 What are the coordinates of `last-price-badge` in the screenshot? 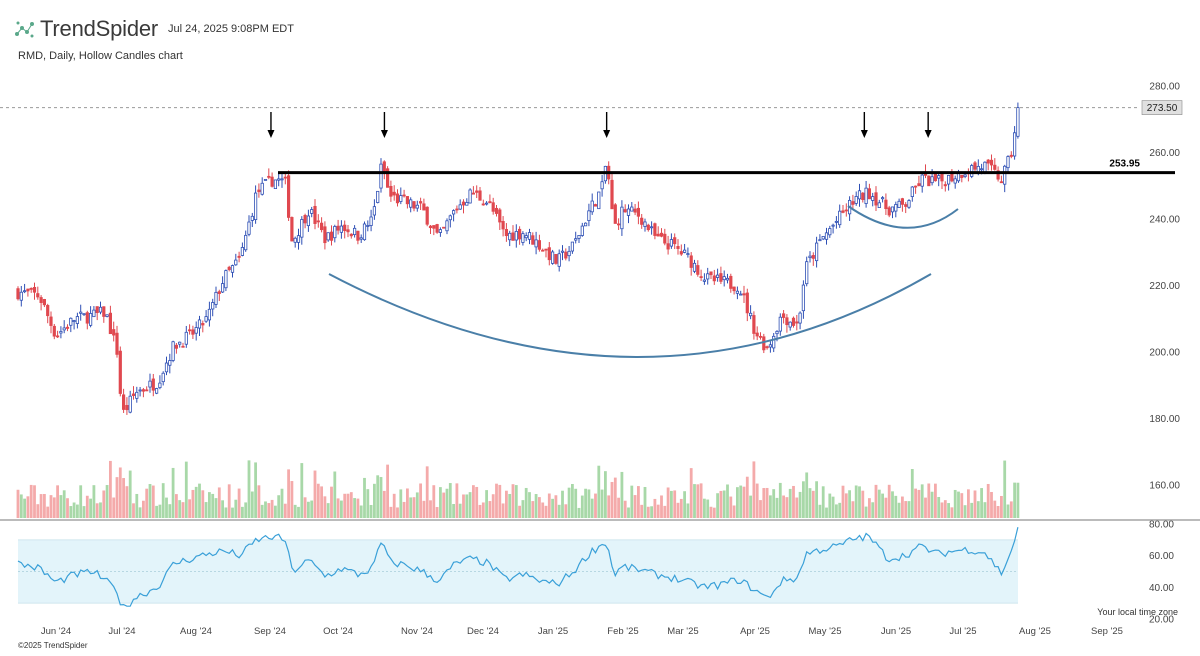 It's located at (1162, 107).